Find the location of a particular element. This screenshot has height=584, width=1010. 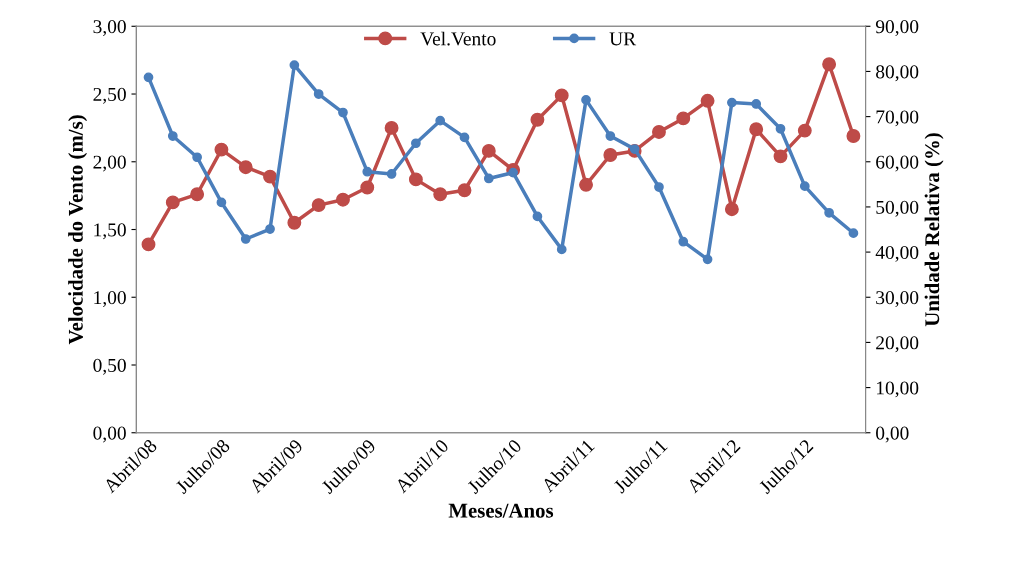

y-tick-label: 2,50 is located at coordinates (109, 95).